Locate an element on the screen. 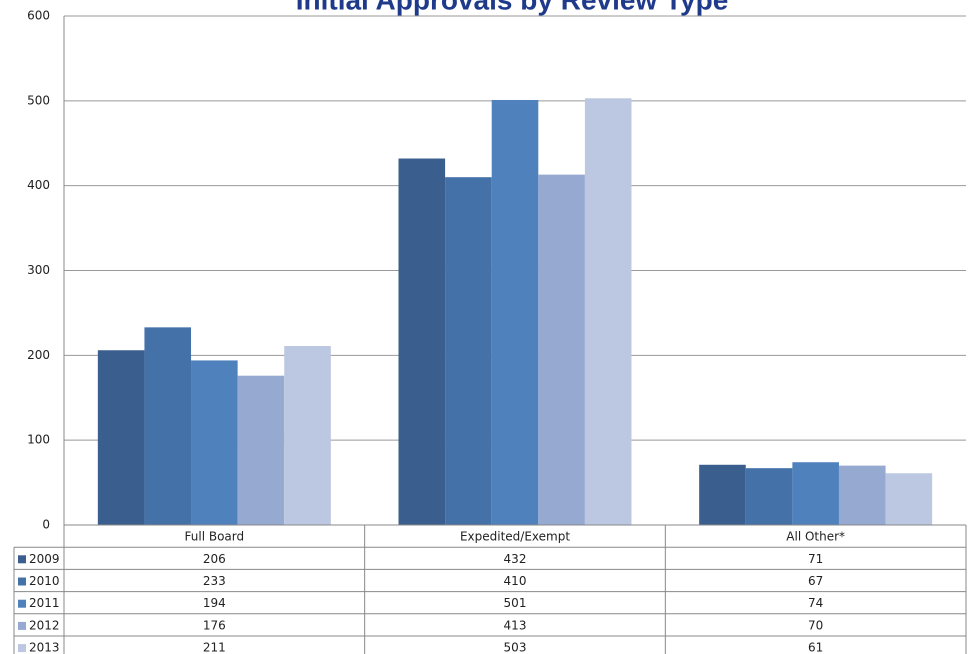  table-value: 74 is located at coordinates (815, 603).